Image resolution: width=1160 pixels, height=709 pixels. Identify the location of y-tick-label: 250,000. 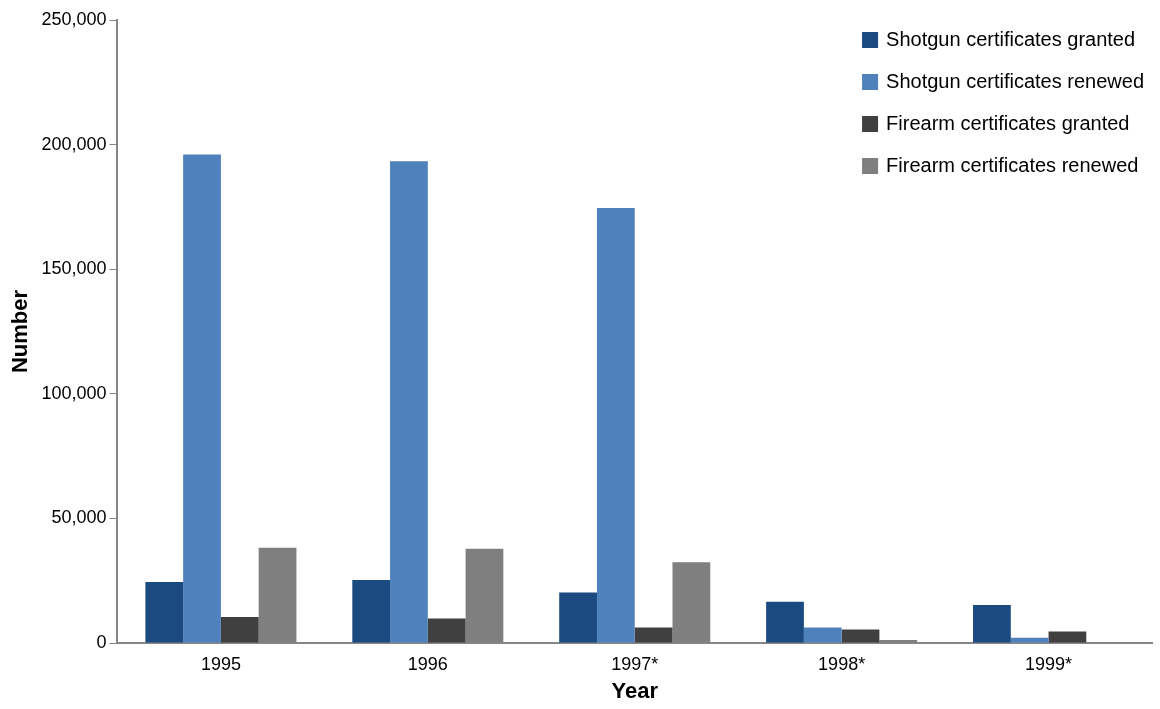
(74, 18).